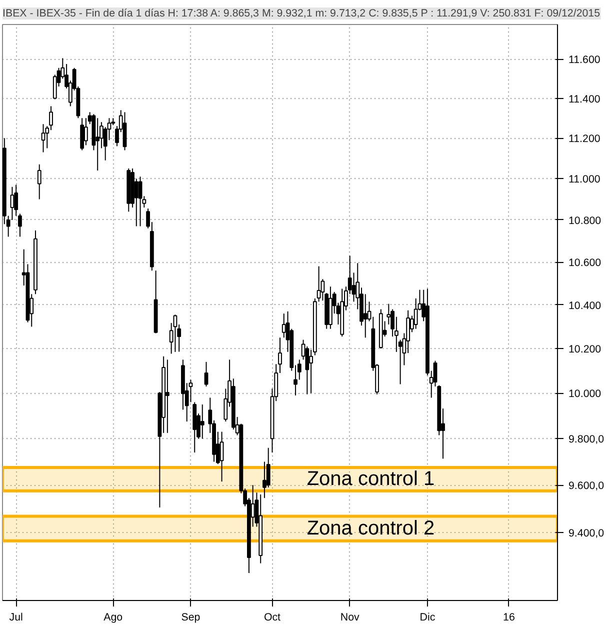 This screenshot has height=626, width=607. What do you see at coordinates (585, 306) in the screenshot?
I see `y-tick-label: 10.400` at bounding box center [585, 306].